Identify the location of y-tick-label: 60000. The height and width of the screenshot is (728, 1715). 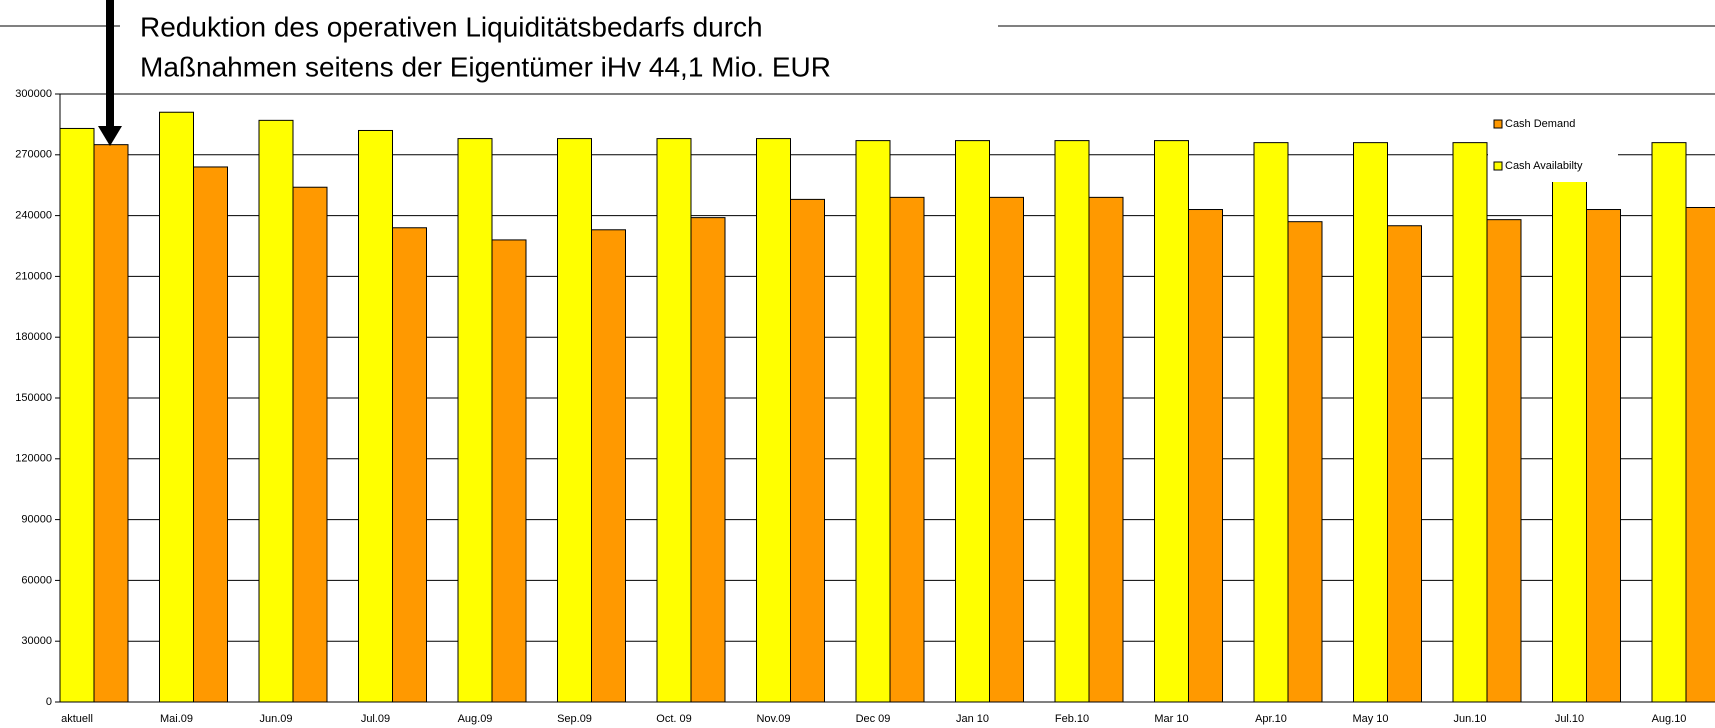
(36, 580).